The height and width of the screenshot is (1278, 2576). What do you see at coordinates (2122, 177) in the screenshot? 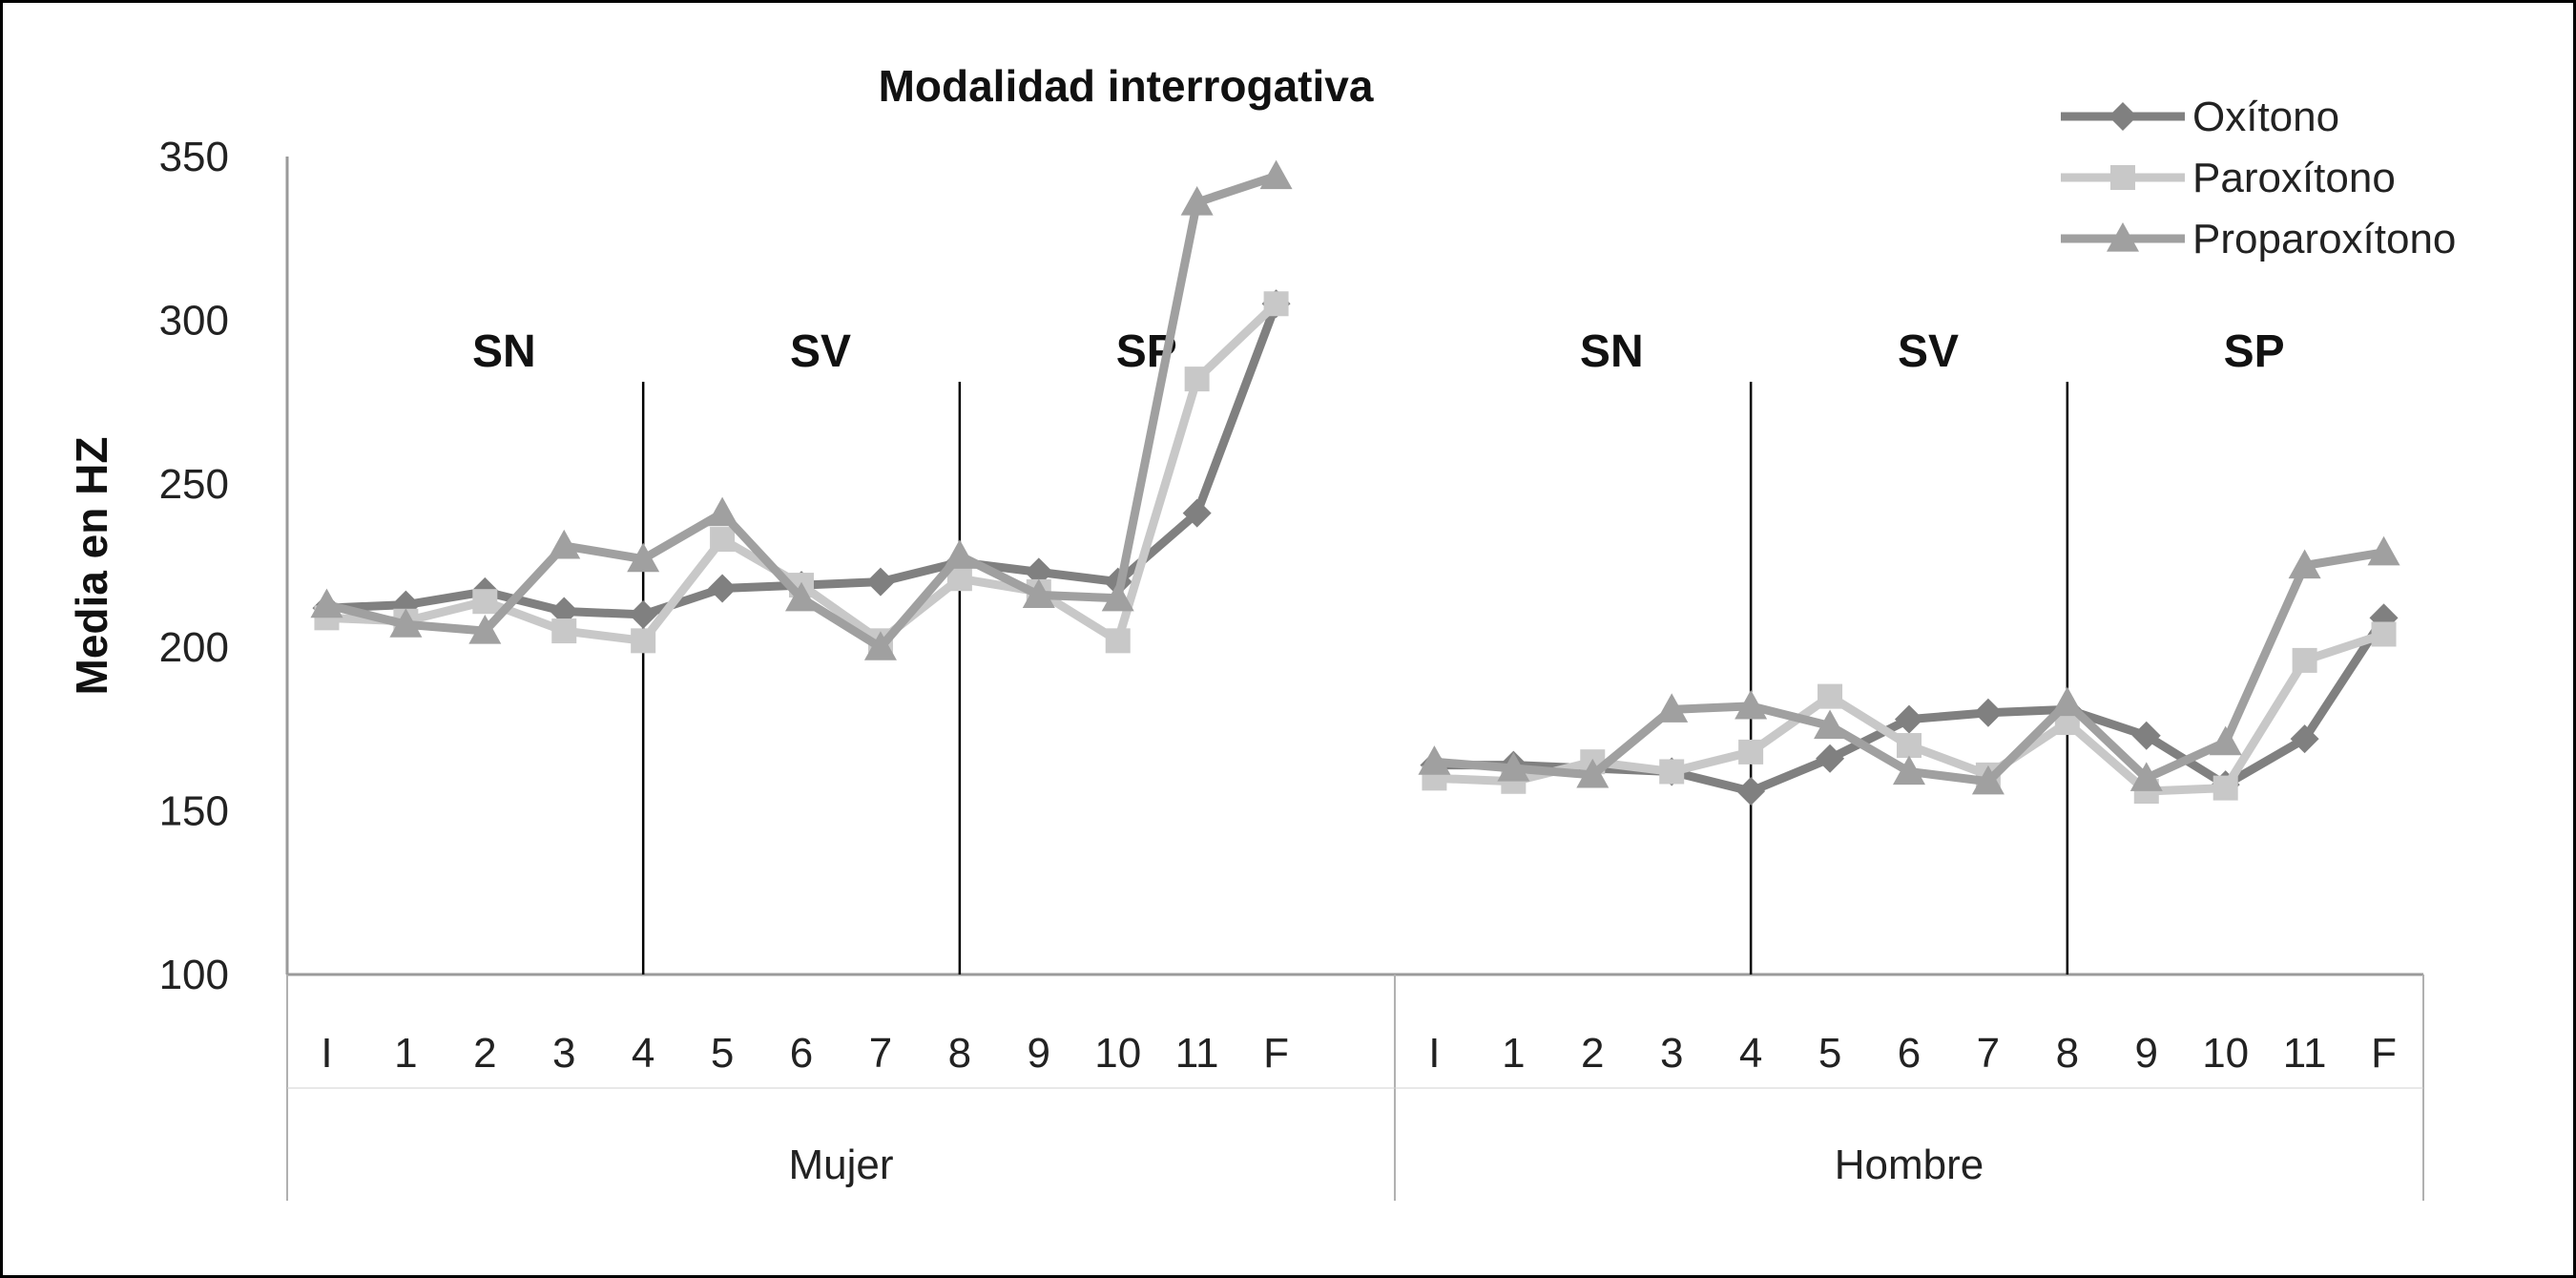
I see `legend-marker-square-icon` at bounding box center [2122, 177].